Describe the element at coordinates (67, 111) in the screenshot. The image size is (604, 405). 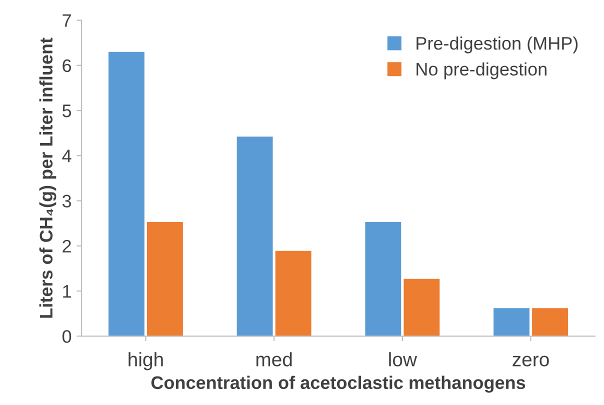
I see `y-tick-label: 5` at that location.